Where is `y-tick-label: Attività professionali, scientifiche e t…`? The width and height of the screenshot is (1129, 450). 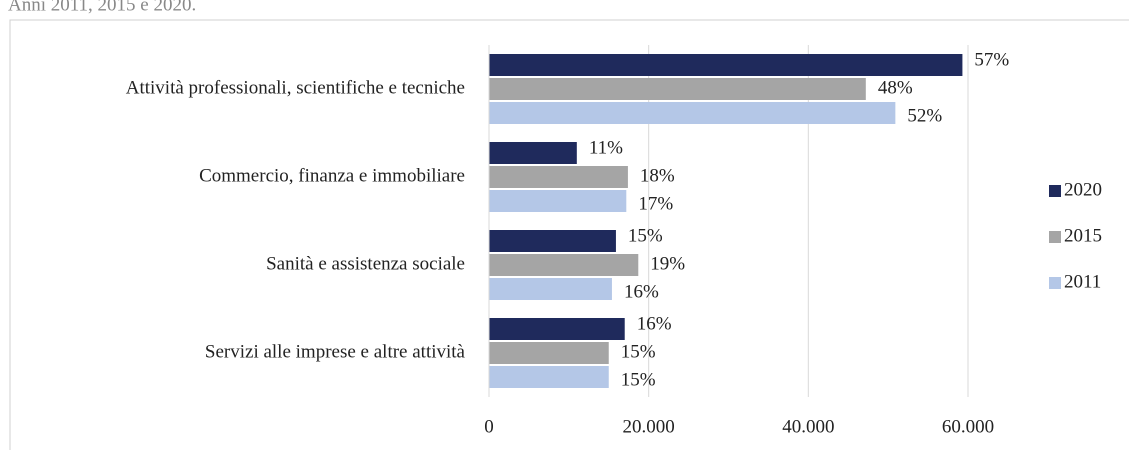
y-tick-label: Attività professionali, scientifiche e t… is located at coordinates (295, 87).